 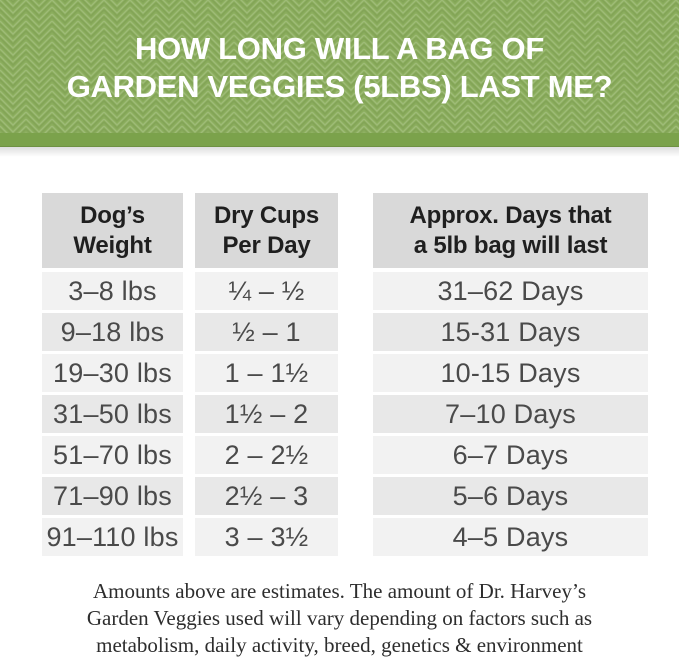 I want to click on header-line: Weight, so click(x=112, y=245).